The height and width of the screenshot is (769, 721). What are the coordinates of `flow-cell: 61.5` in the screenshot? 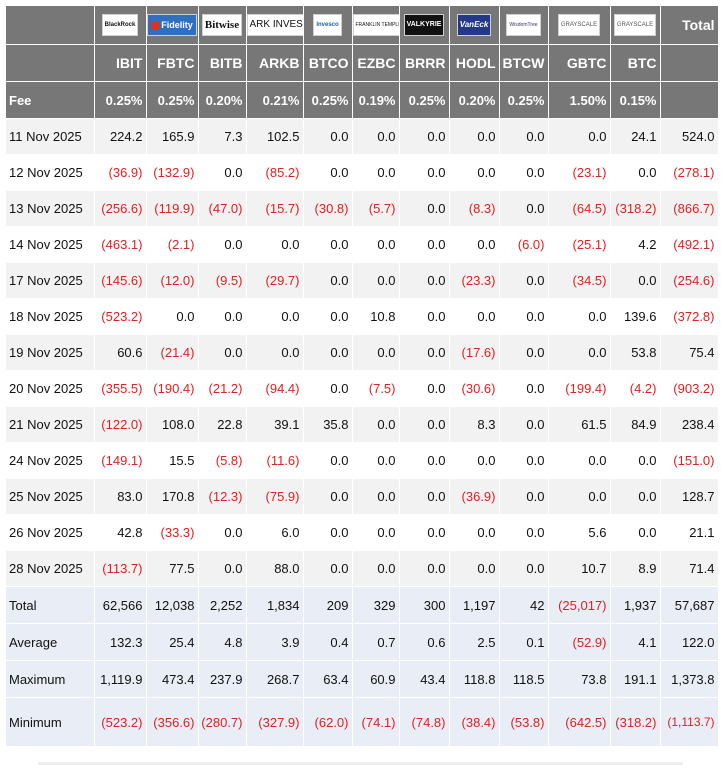 It's located at (579, 424).